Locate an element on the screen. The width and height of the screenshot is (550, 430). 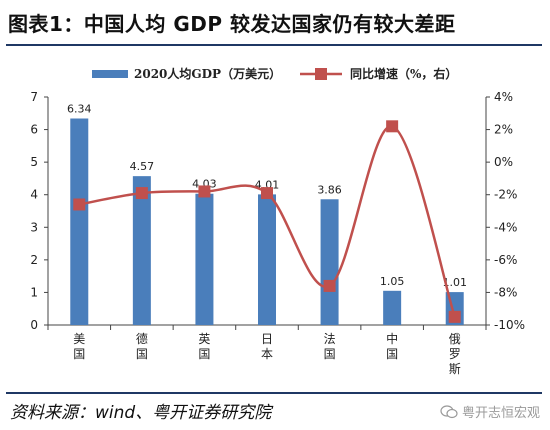
legend-bar-label: 2020人均GDP（万美元） is located at coordinates (207, 73).